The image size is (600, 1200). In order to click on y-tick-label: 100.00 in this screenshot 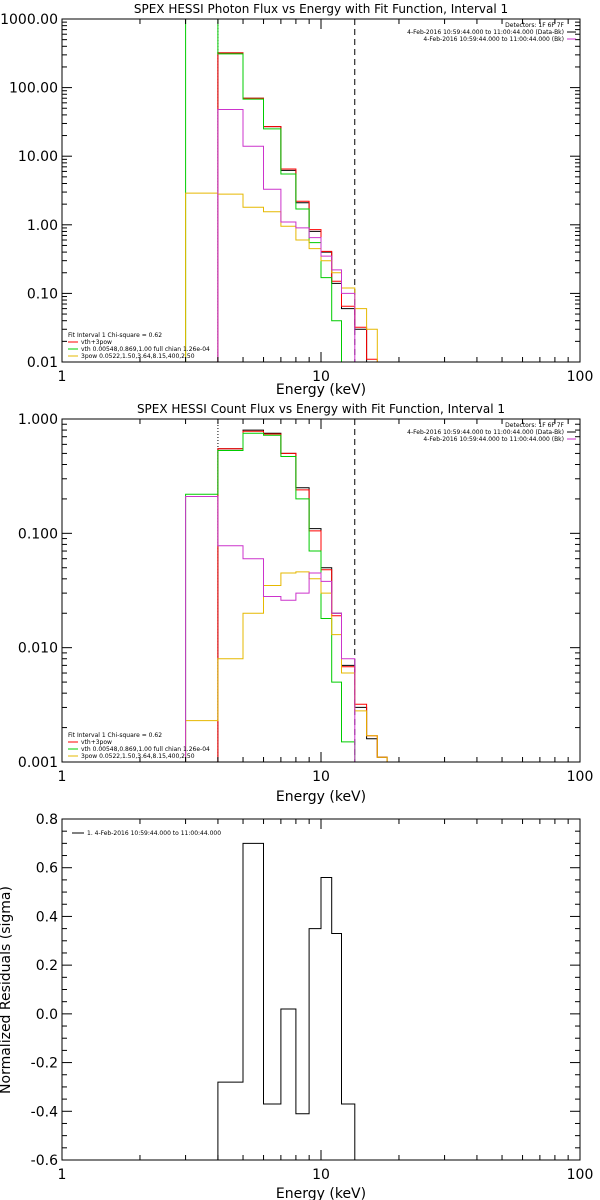, I will do `click(33, 89)`.